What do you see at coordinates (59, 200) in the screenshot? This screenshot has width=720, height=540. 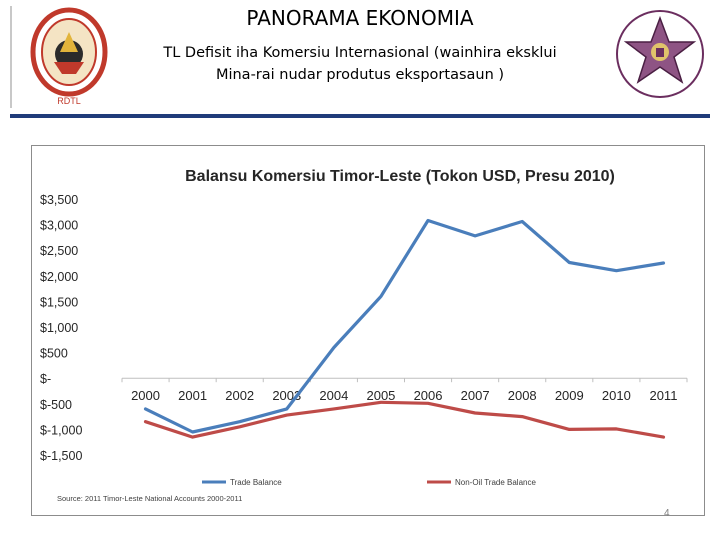 I see `y-tick-label: $3,500` at bounding box center [59, 200].